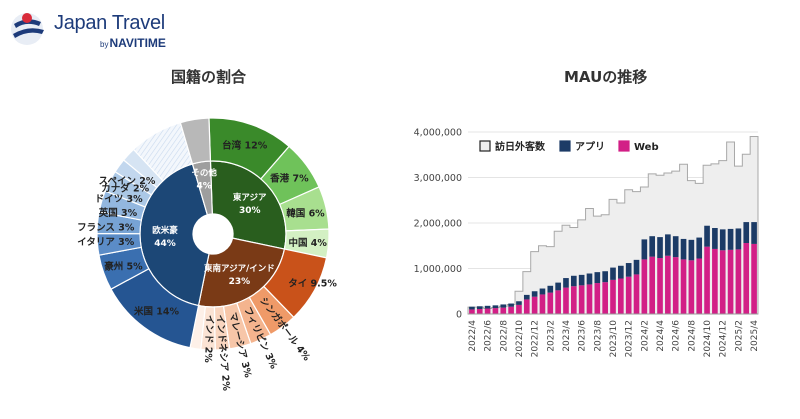 This screenshot has height=419, width=800. I want to click on brand-sub: byNAVITIME, so click(133, 43).